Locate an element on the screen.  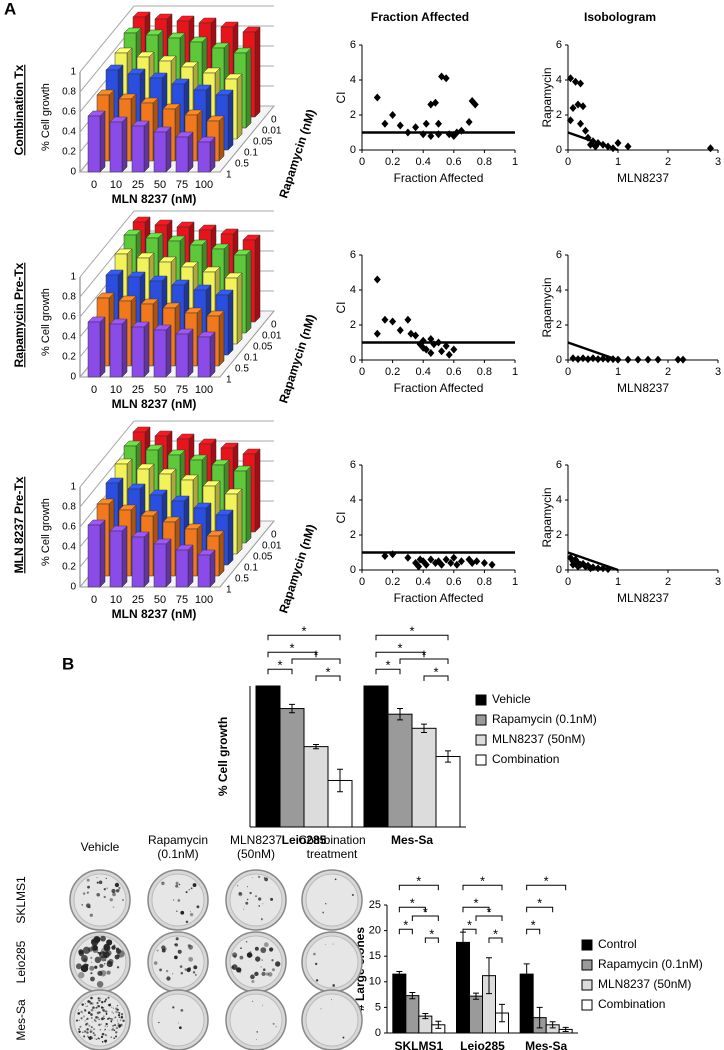
y-tick-label: 2 is located at coordinates (353, 535).